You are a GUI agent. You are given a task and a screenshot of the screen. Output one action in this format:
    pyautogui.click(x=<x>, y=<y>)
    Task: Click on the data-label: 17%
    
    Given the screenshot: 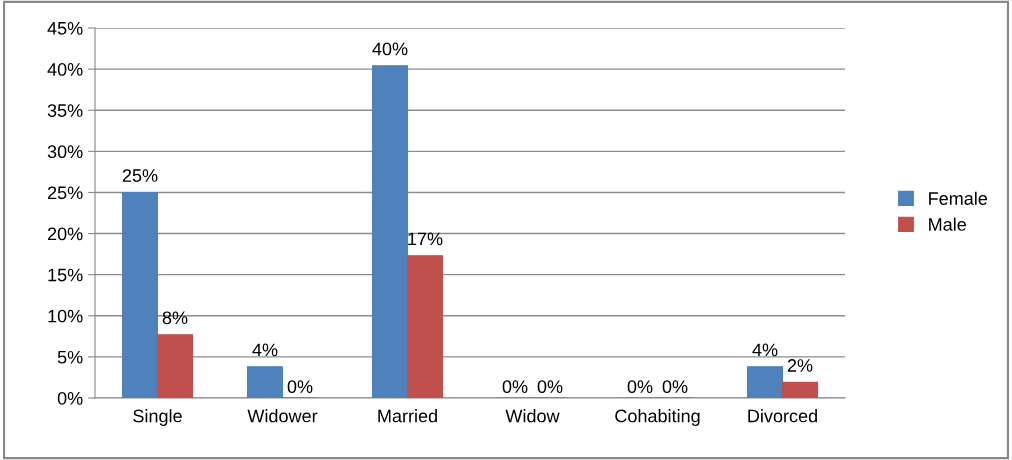 What is the action you would take?
    pyautogui.click(x=425, y=239)
    